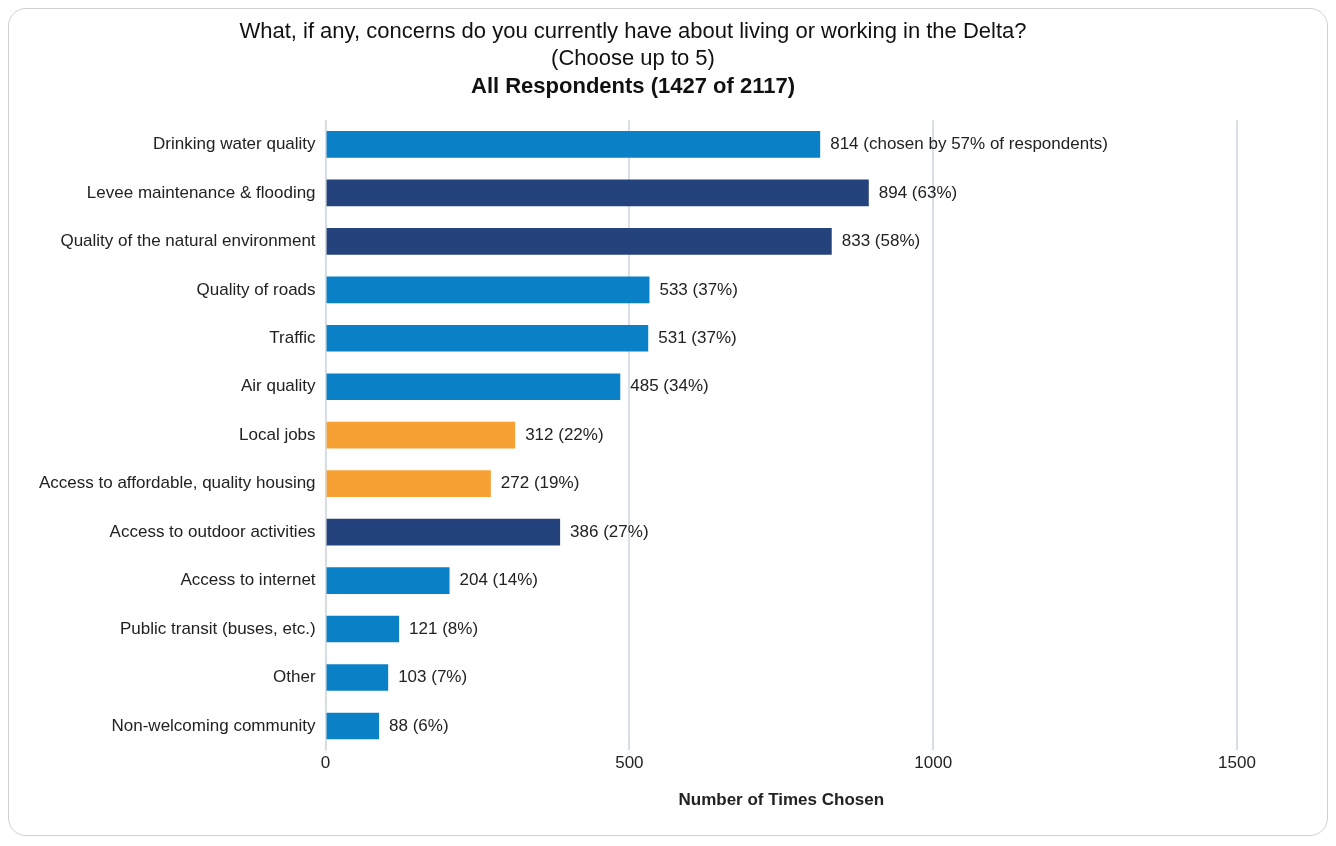 Image resolution: width=1336 pixels, height=846 pixels. I want to click on data-label: 833 (58%), so click(881, 241).